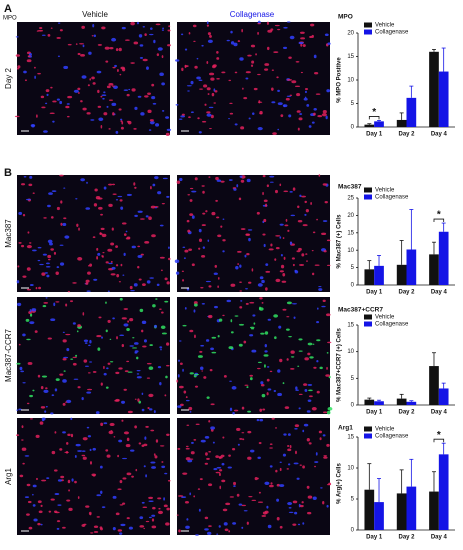 The image size is (463, 550). Describe the element at coordinates (8, 354) in the screenshot. I see `row-label: Mac387-CCR7` at that location.